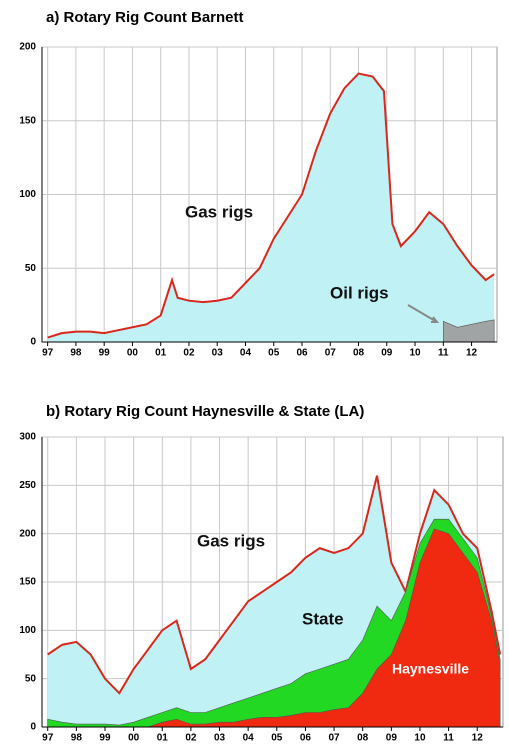 This screenshot has height=744, width=509. Describe the element at coordinates (359, 292) in the screenshot. I see `annotation: Oil rigs` at that location.